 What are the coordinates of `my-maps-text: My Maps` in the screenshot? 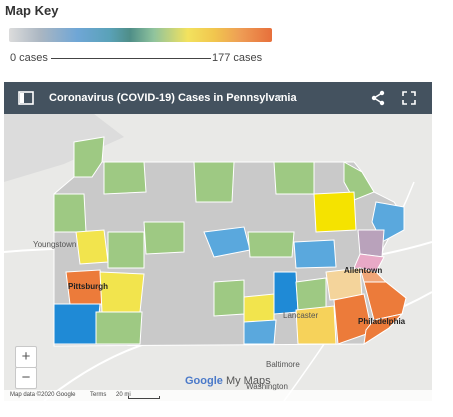 It's located at (248, 381).